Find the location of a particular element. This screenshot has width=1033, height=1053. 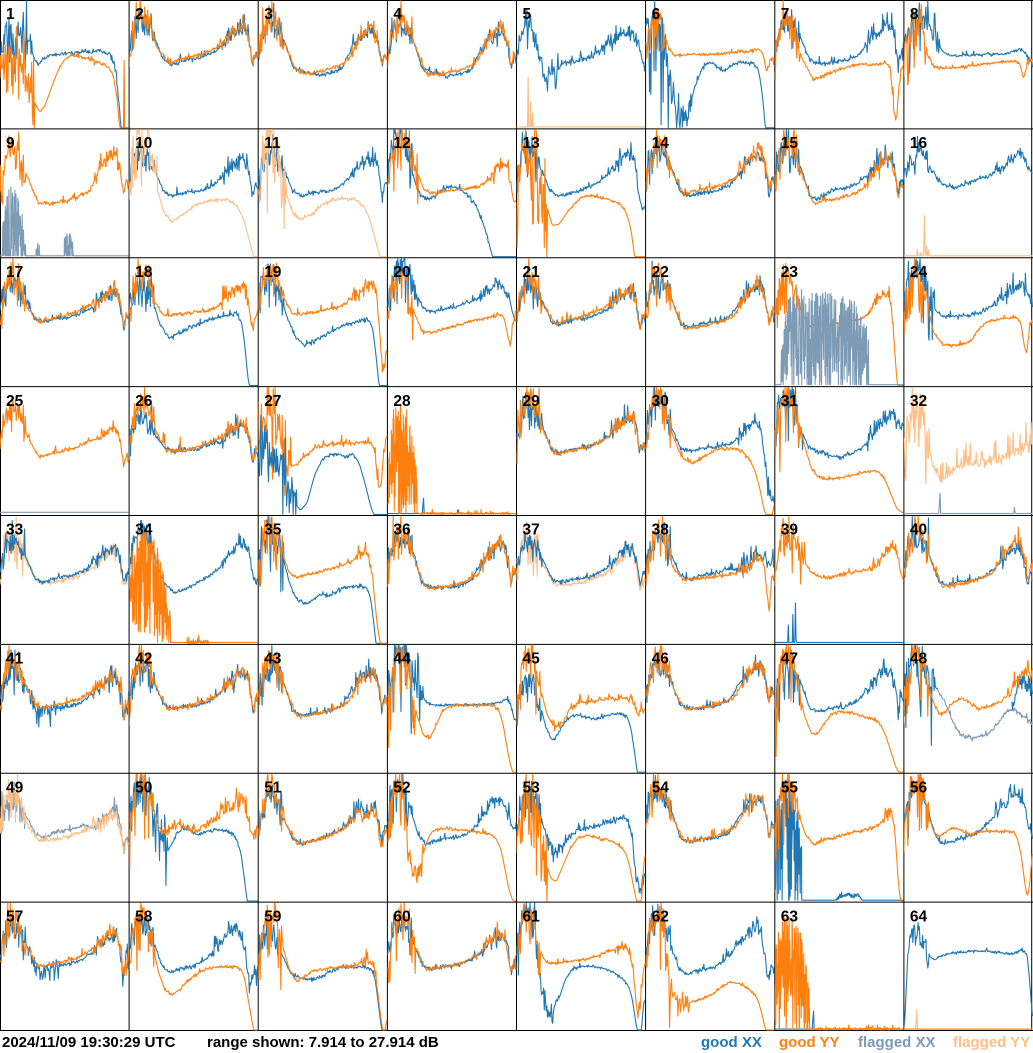

svg-text: 7 is located at coordinates (785, 14).